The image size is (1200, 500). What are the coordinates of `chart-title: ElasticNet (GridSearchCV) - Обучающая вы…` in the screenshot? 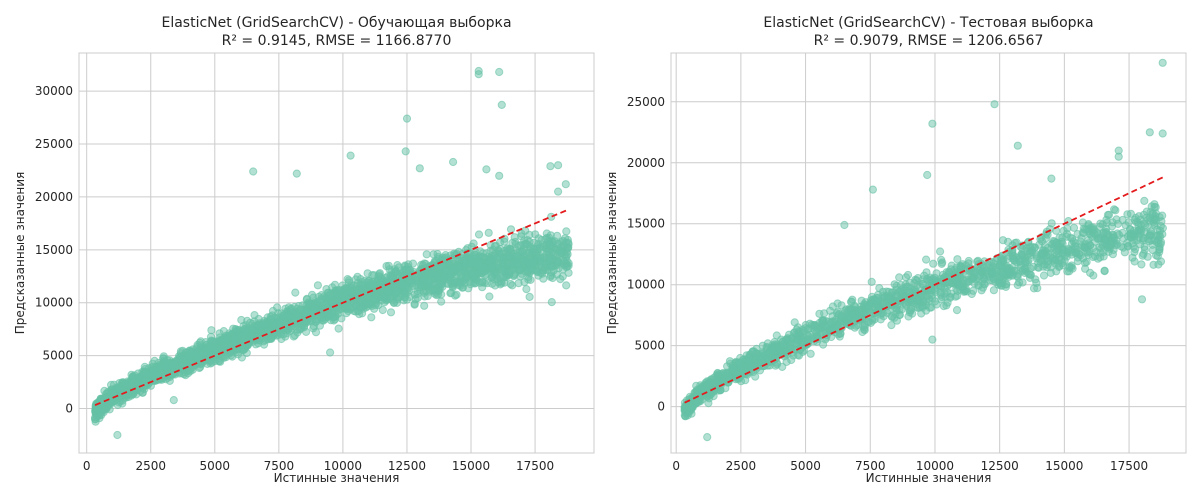 It's located at (336, 23).